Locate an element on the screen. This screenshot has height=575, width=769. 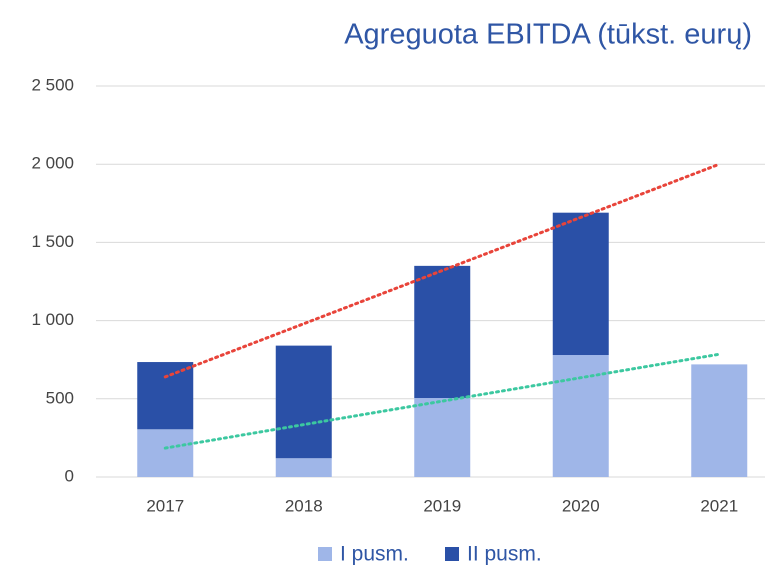
x-tick-label: 2018 is located at coordinates (304, 505).